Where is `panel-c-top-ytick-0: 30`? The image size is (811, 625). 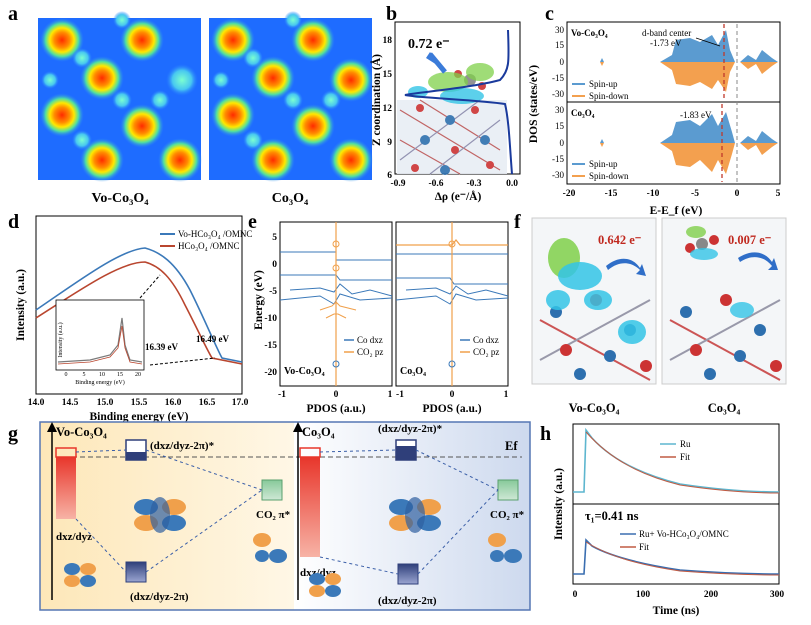
panel-c-top-ytick-0: 30 is located at coordinates (560, 30).